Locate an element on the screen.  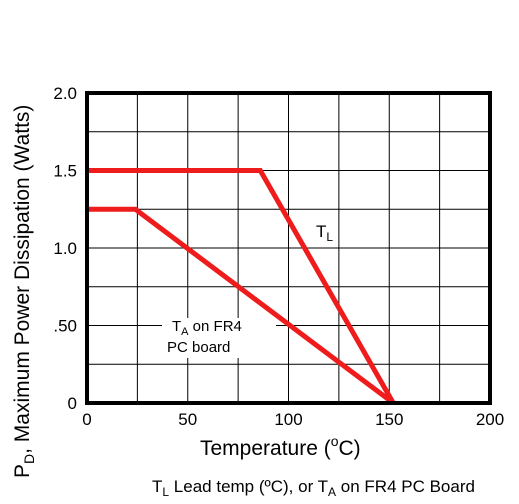
y-tick-label: 1.5 is located at coordinates (65, 171).